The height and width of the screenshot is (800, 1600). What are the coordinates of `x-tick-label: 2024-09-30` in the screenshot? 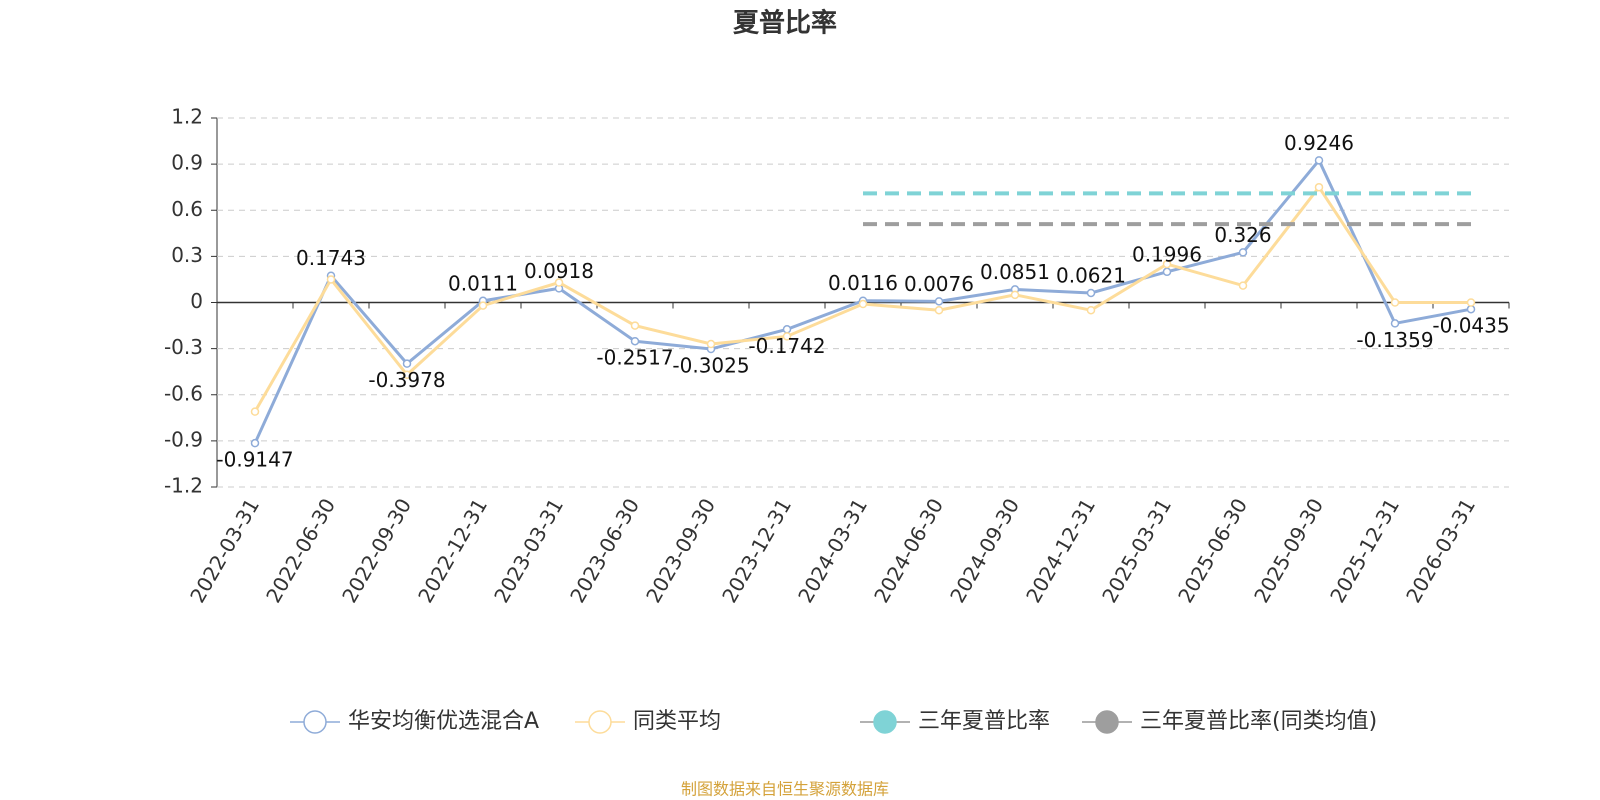 It's located at (984, 550).